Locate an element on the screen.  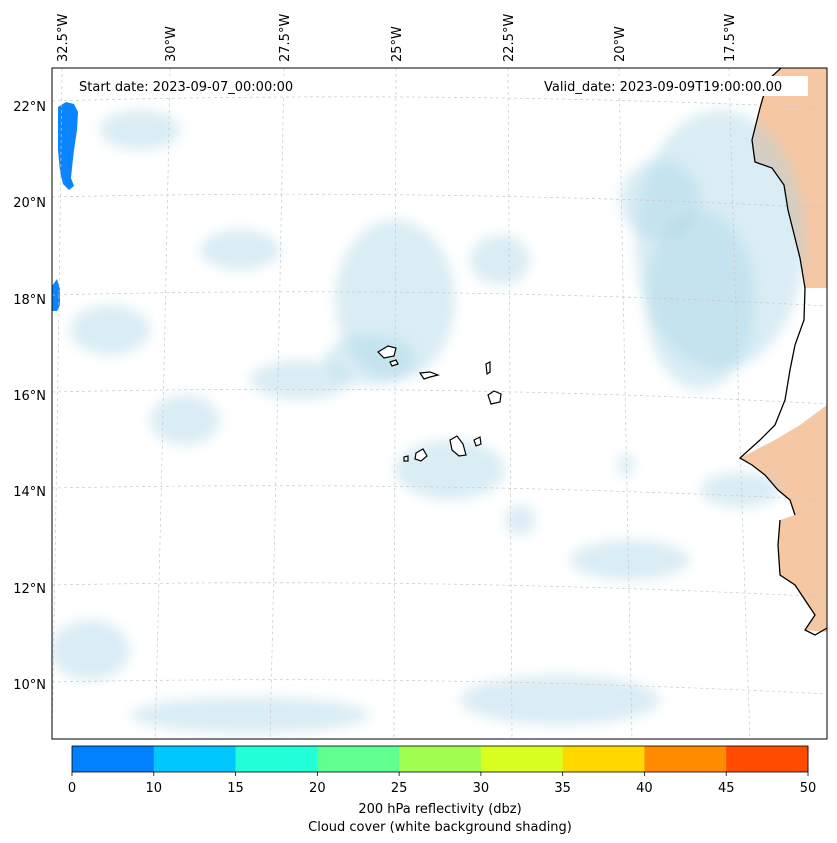
lon-label: 17.5°W is located at coordinates (730, 38).